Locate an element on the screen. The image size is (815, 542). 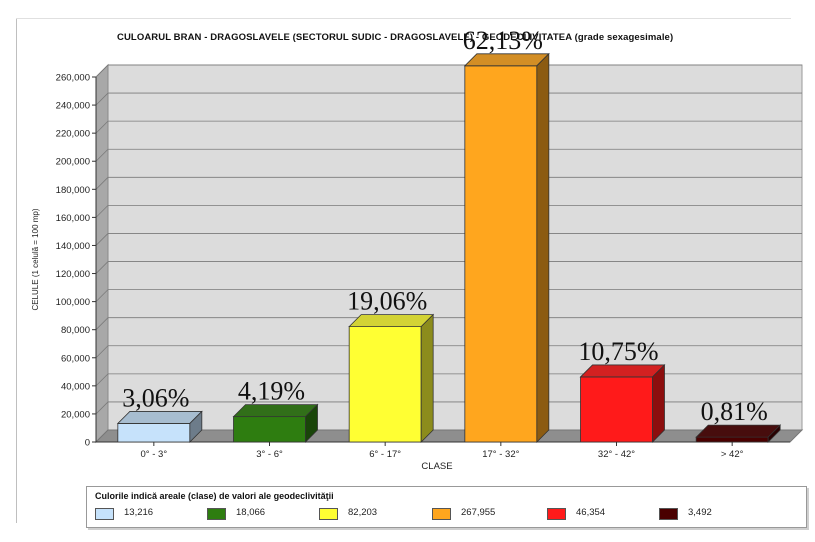
y-tick-label: 260,000 is located at coordinates (73, 78).